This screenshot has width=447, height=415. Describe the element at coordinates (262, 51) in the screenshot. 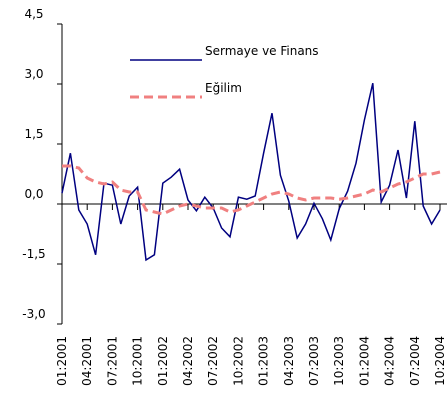

I see `legend-label: Sermaye ve Finans` at that location.